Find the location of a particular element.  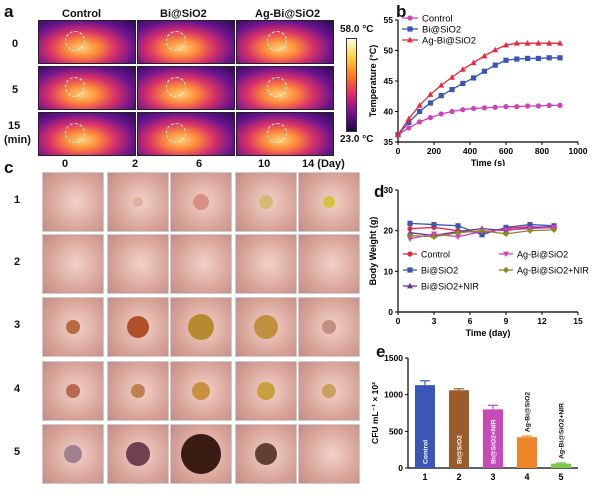

group-label-3: 3 is located at coordinates (17, 325).